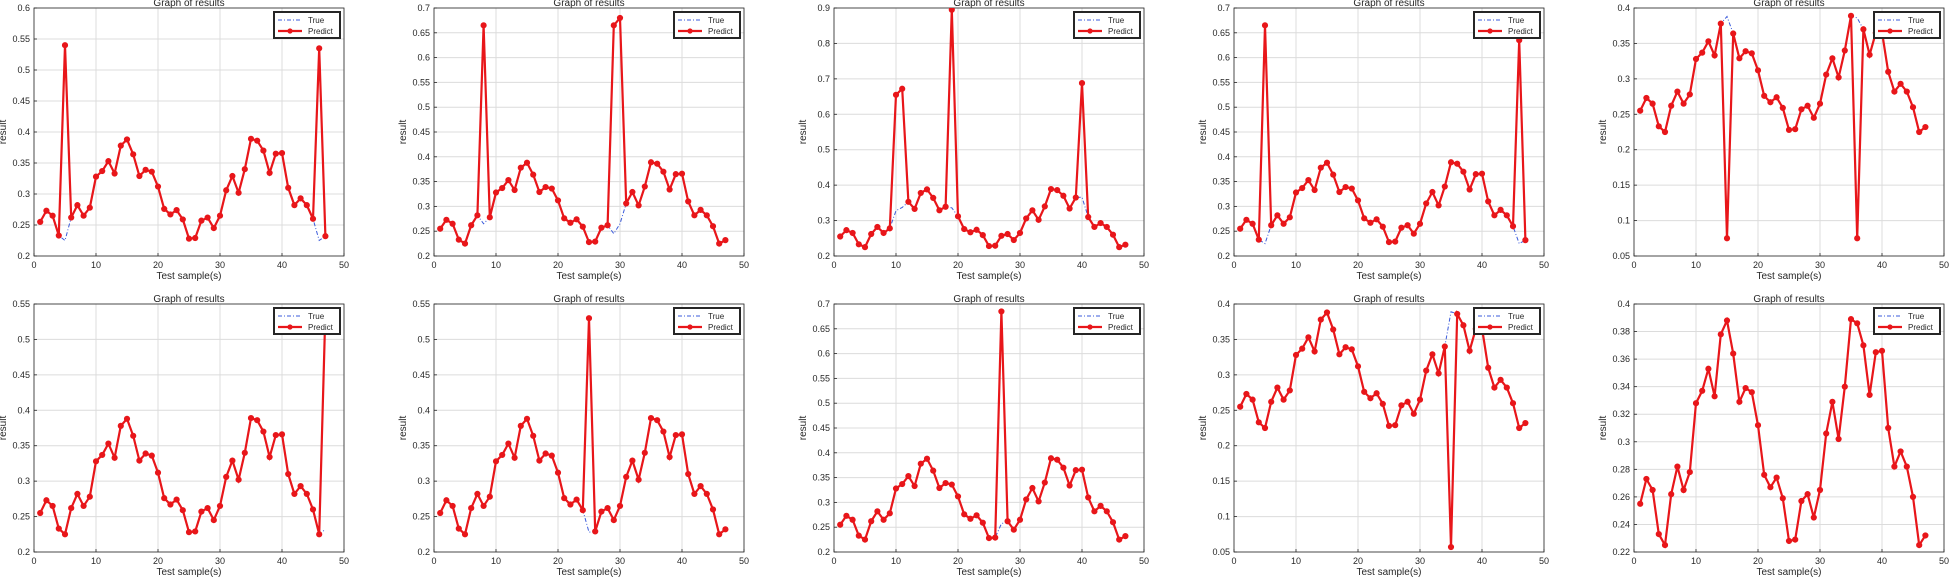  What do you see at coordinates (1603, 428) in the screenshot?
I see `y-axis-label: result` at bounding box center [1603, 428].